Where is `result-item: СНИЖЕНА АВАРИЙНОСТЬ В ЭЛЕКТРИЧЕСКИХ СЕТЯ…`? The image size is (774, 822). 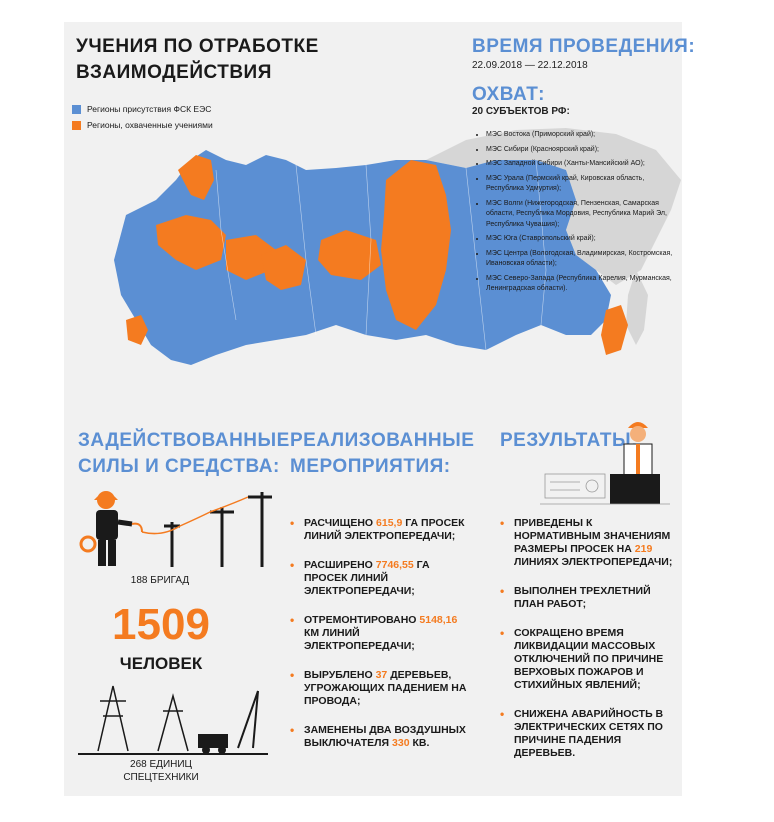 result-item: СНИЖЕНА АВАРИЙНОСТЬ В ЭЛЕКТРИЧЕСКИХ СЕТЯ… is located at coordinates (590, 734).